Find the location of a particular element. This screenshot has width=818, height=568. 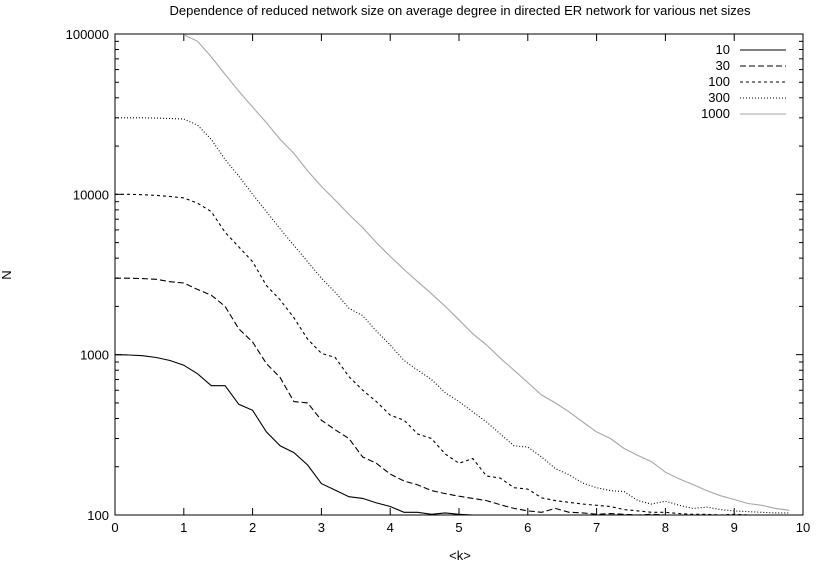

x-tick-label: 5 is located at coordinates (458, 527).